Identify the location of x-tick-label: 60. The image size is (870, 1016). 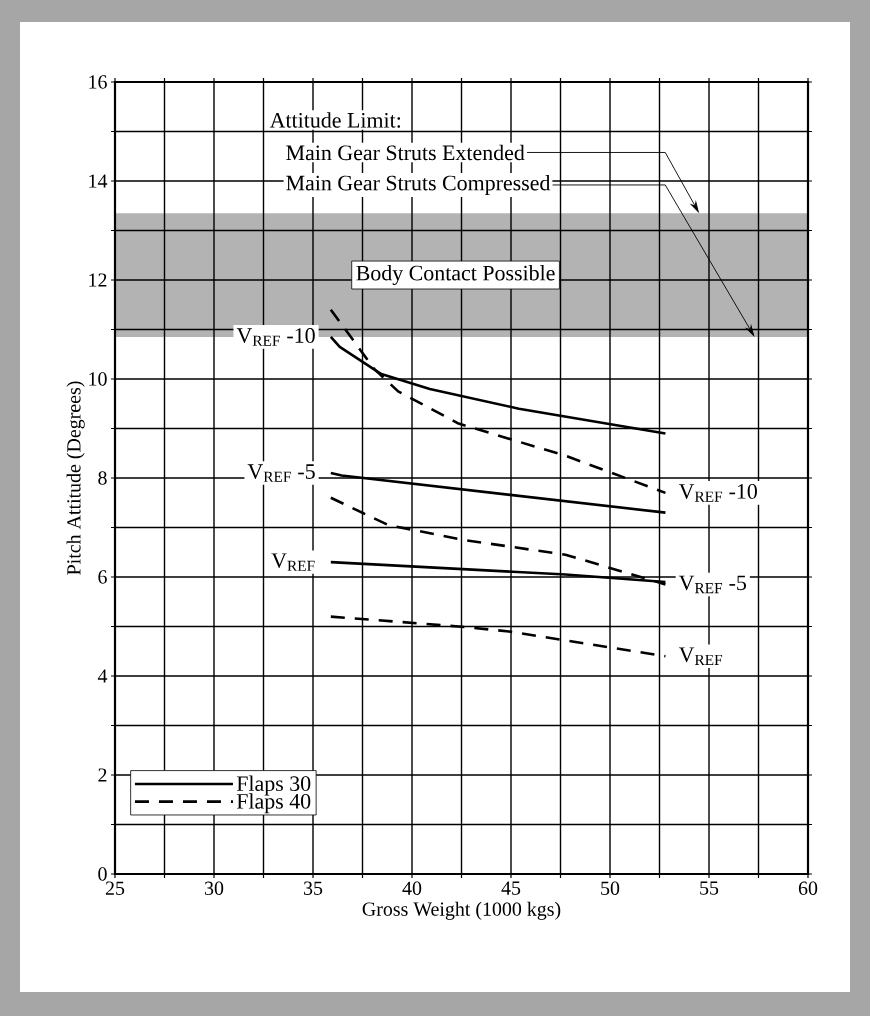
(808, 888).